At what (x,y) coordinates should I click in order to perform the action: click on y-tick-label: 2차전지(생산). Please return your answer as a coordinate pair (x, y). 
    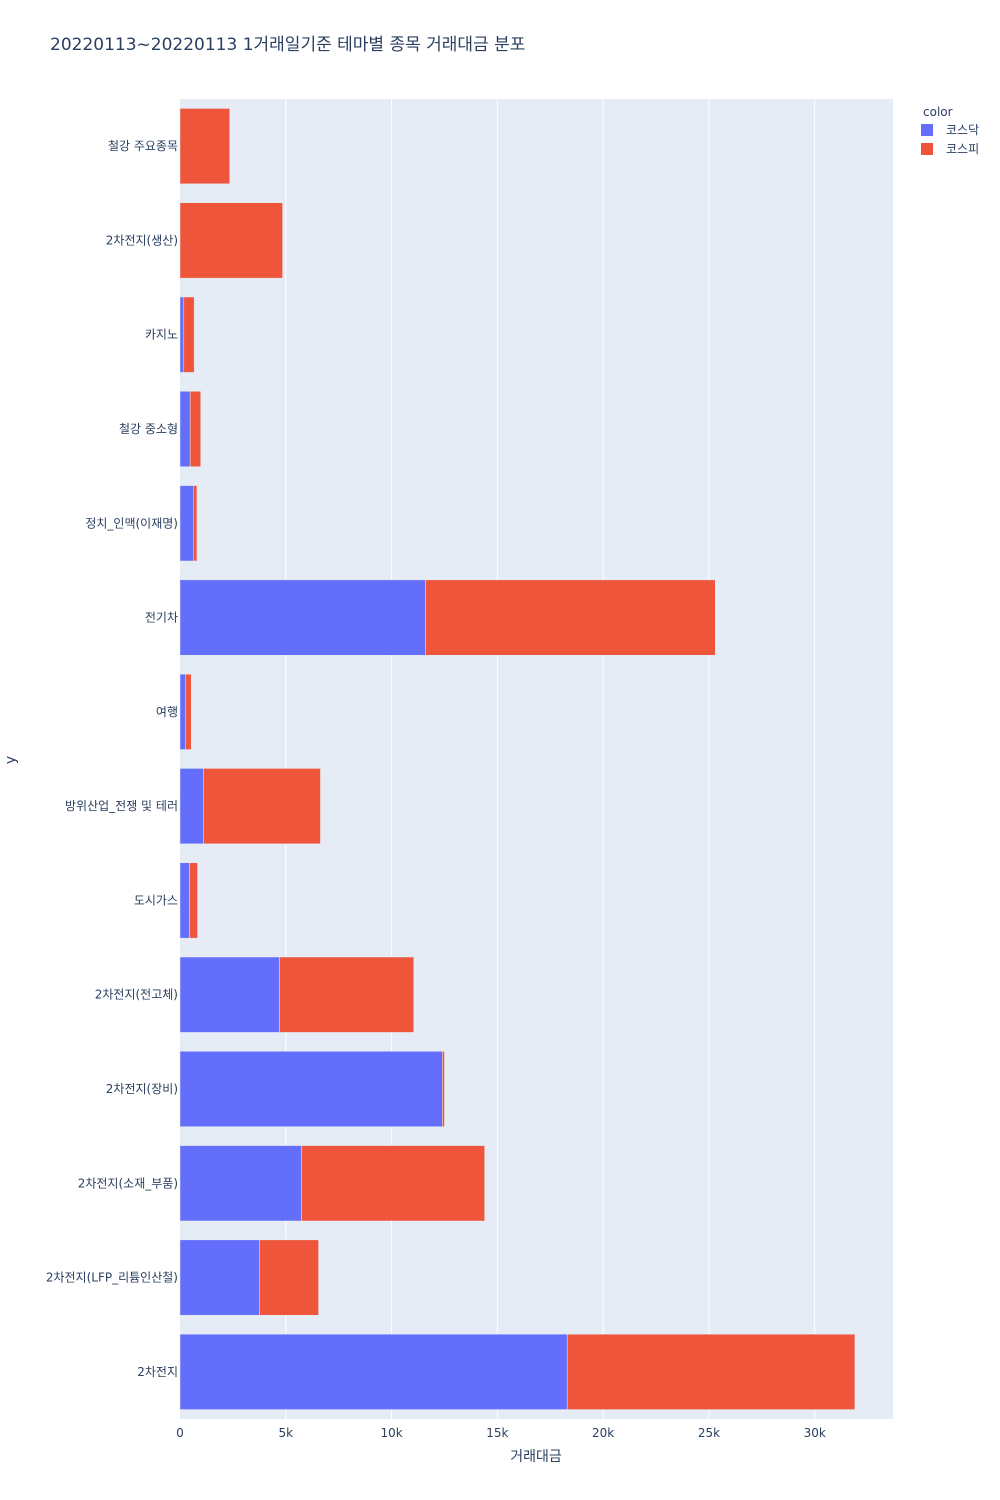
    Looking at the image, I should click on (142, 240).